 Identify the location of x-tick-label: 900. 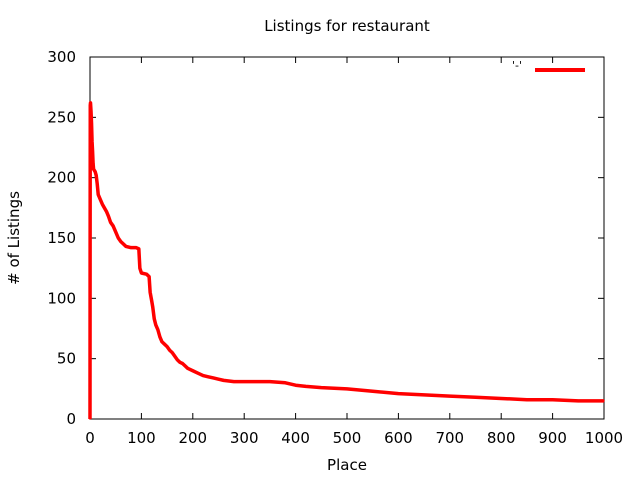
(552, 438).